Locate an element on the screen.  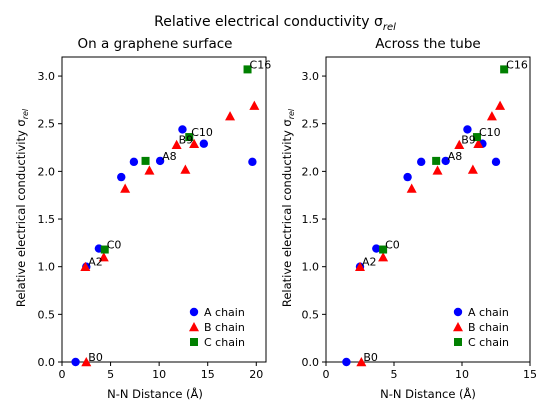
x-tick-label-graphene-surface: 0 is located at coordinates (62, 374).